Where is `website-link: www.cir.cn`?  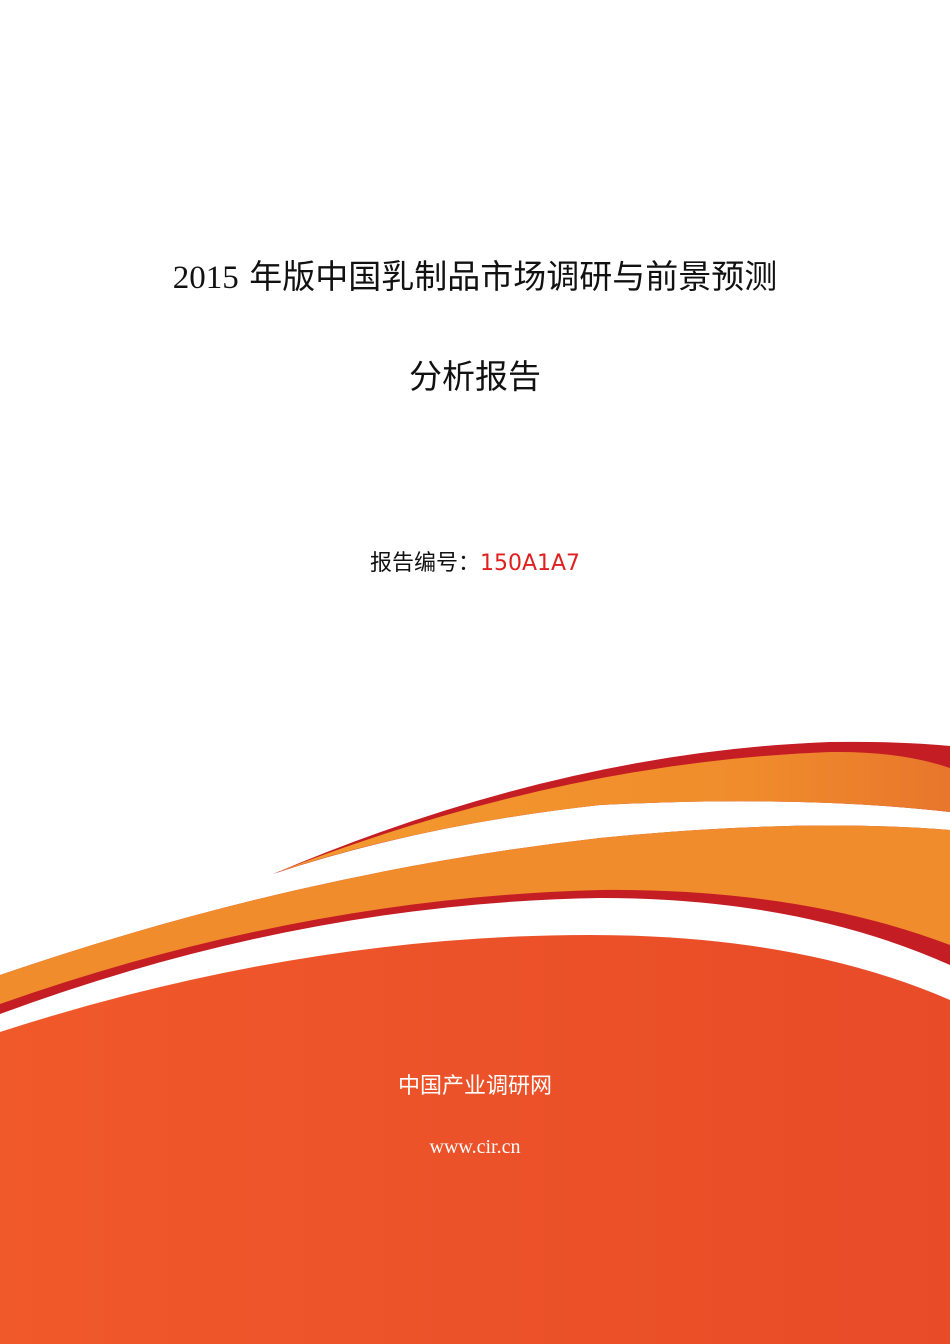 website-link: www.cir.cn is located at coordinates (475, 1147).